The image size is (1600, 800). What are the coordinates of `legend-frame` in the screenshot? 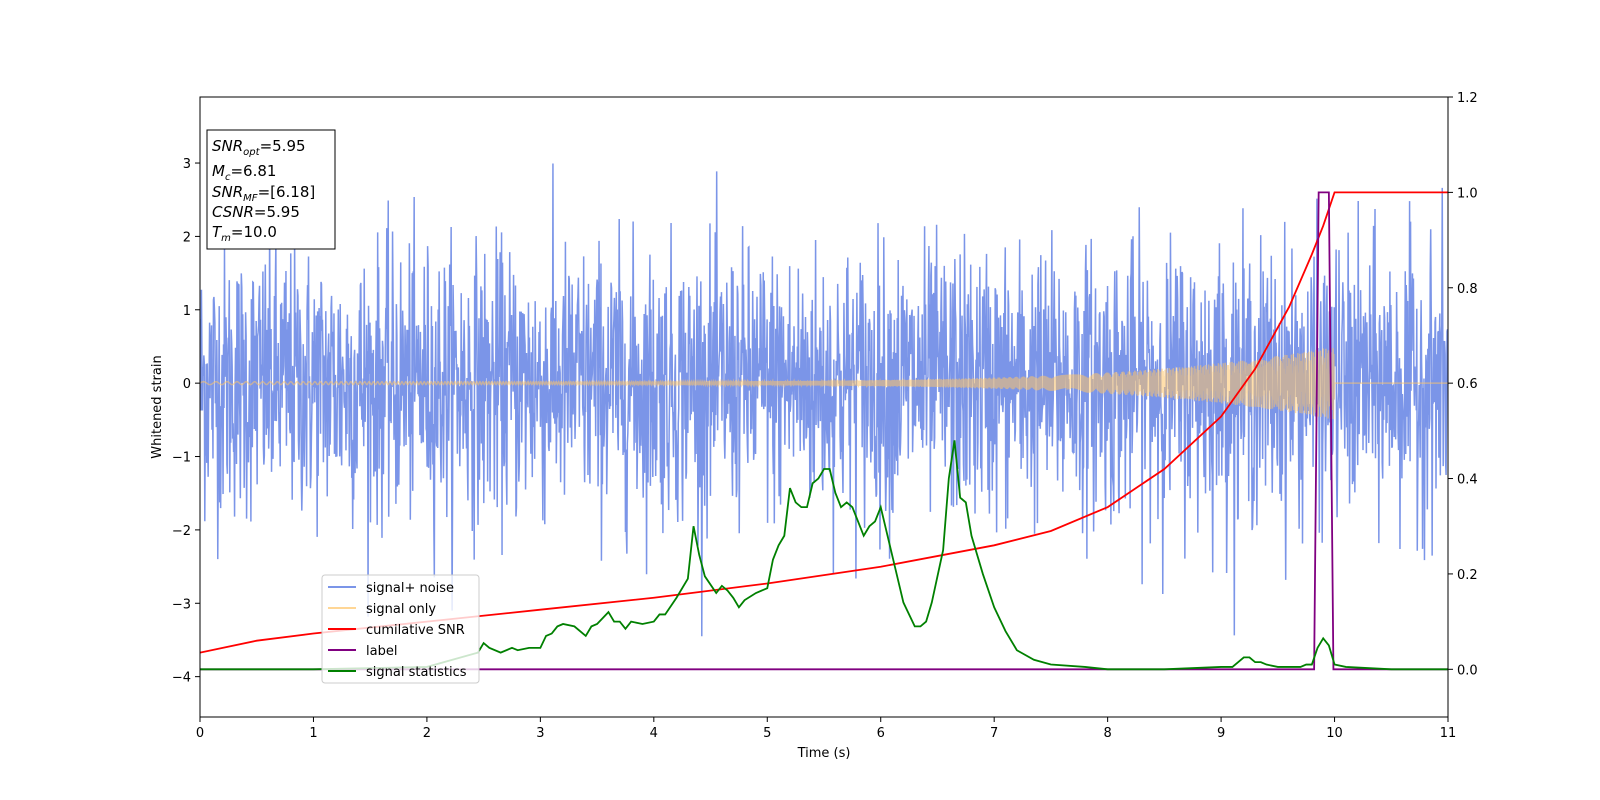 It's located at (400, 629).